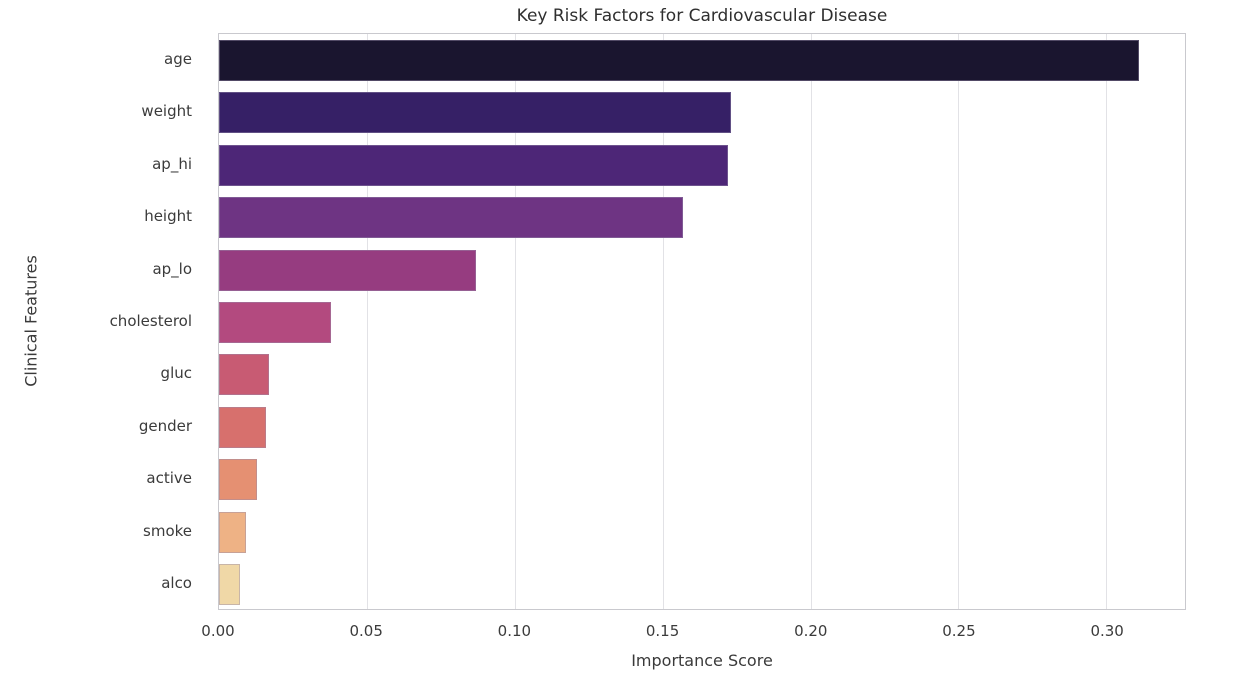 This screenshot has height=681, width=1234. What do you see at coordinates (165, 425) in the screenshot?
I see `y-tick-gender: gender` at bounding box center [165, 425].